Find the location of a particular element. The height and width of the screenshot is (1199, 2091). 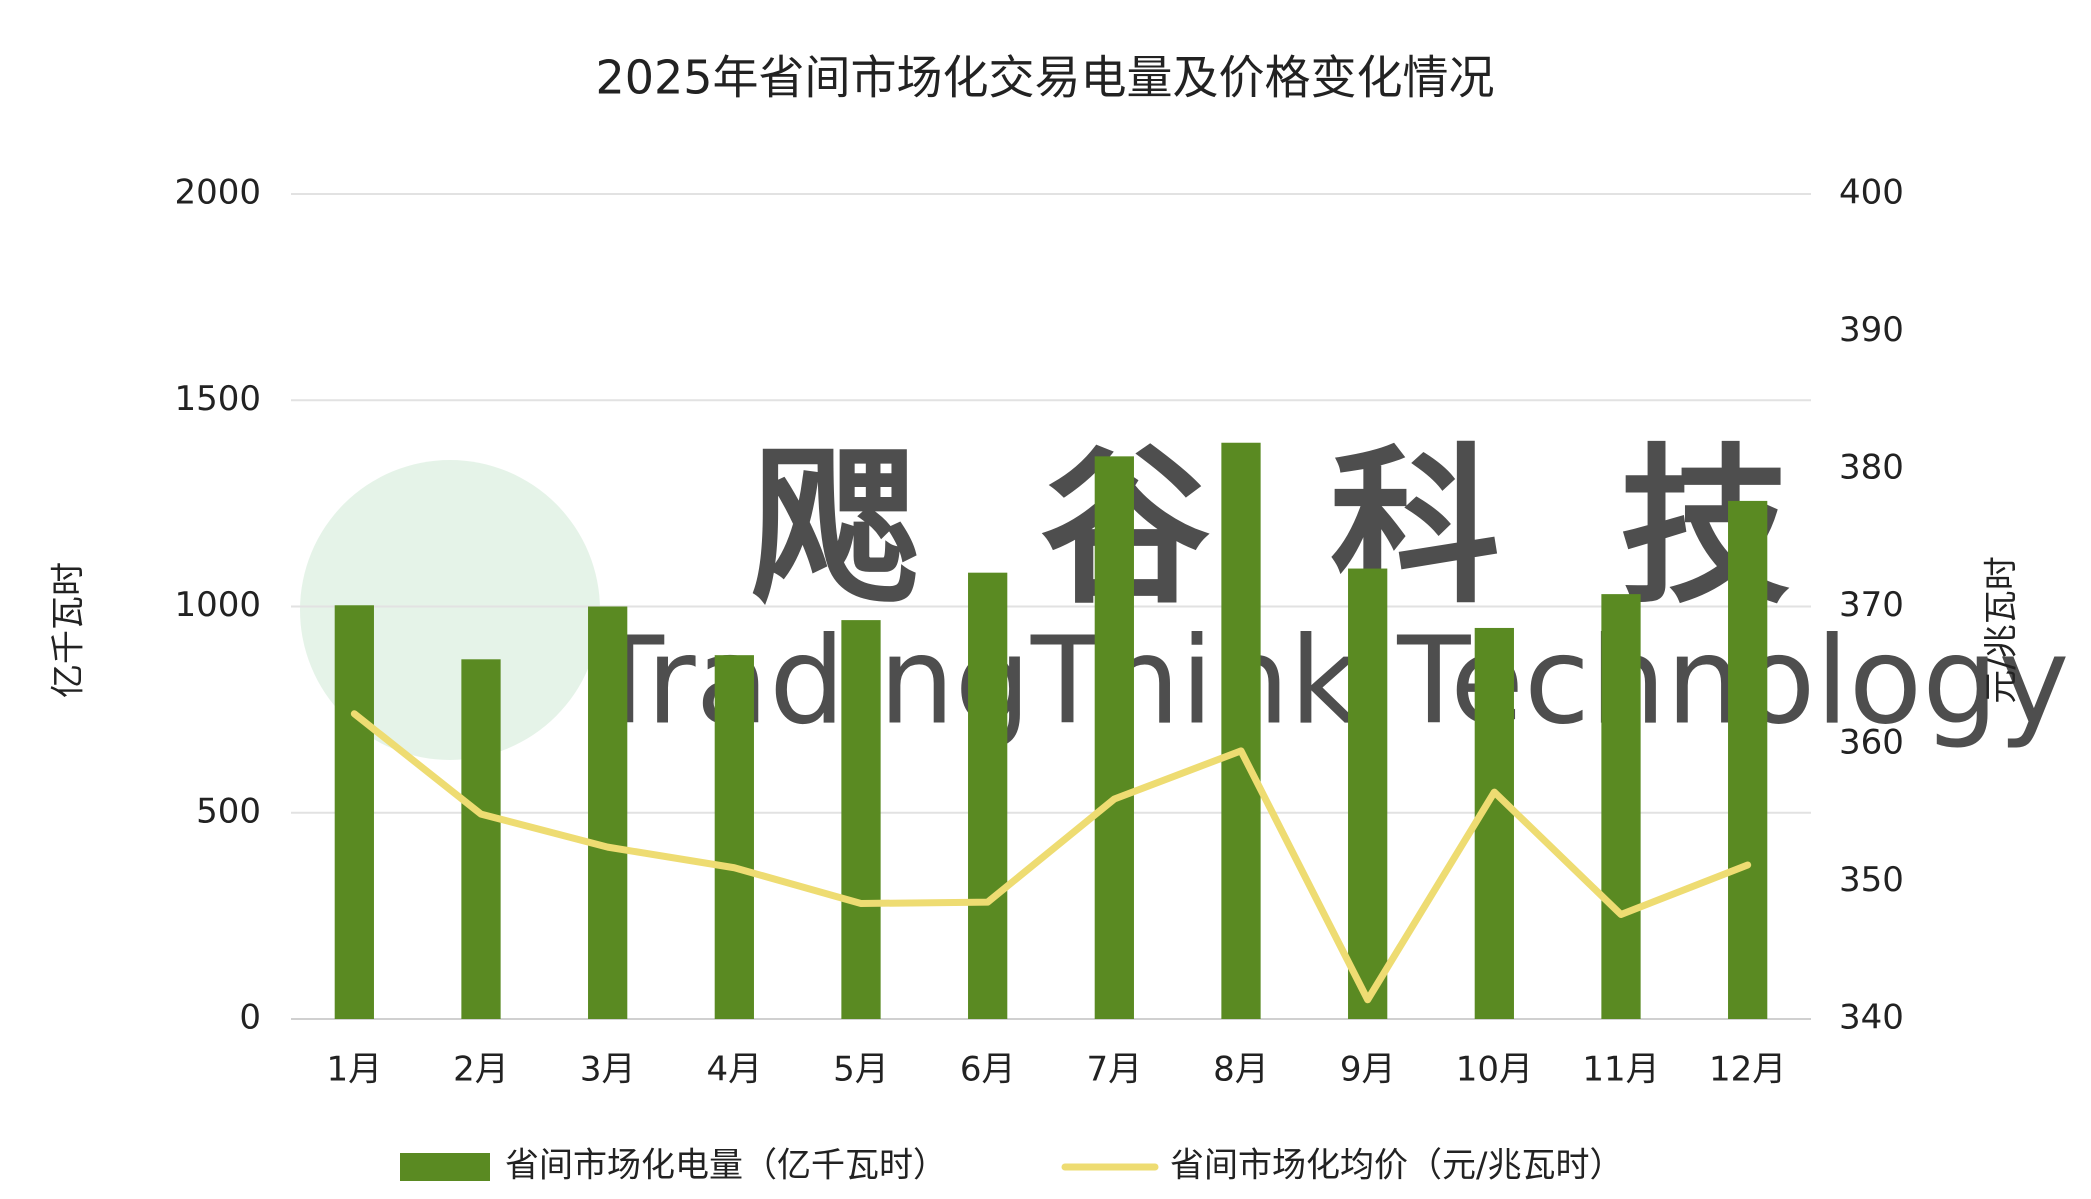

y2-axis-label: 元/兆瓦时 is located at coordinates (2002, 629).